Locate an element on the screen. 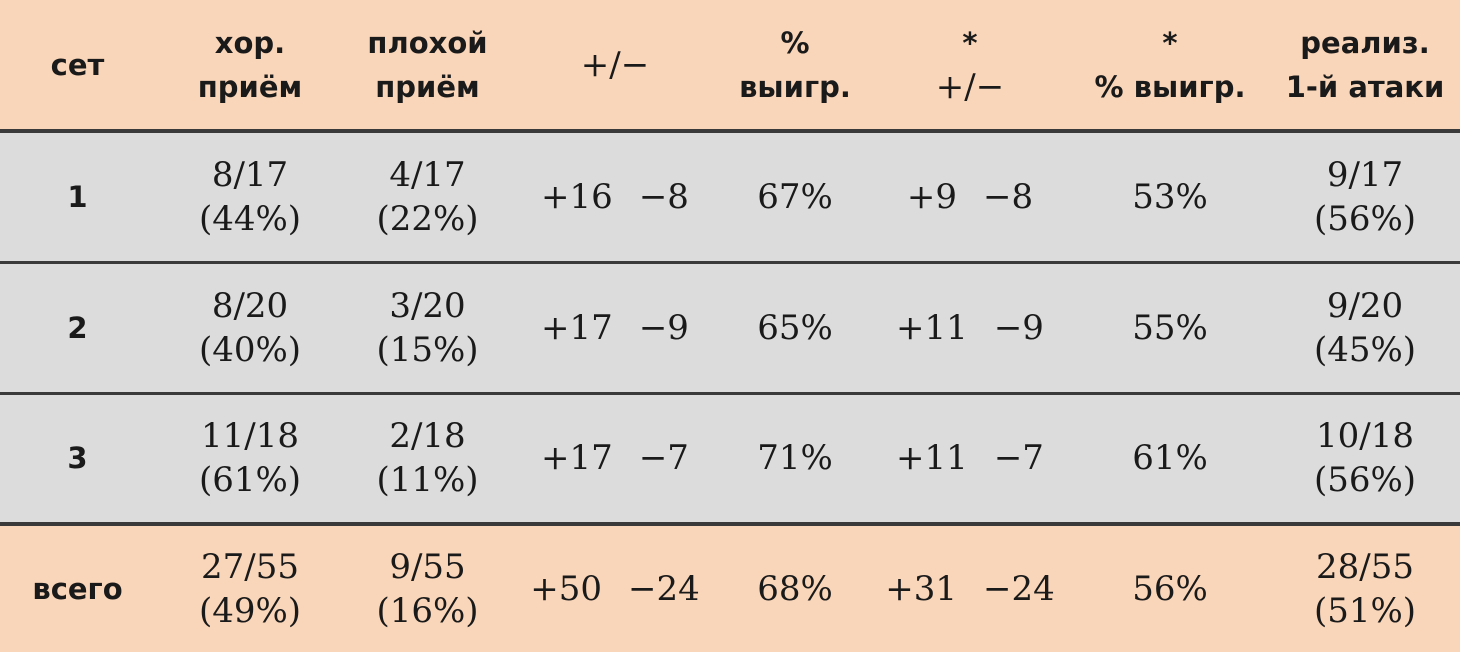 This screenshot has width=1460, height=652. cell-value: 8/17 is located at coordinates (250, 174).